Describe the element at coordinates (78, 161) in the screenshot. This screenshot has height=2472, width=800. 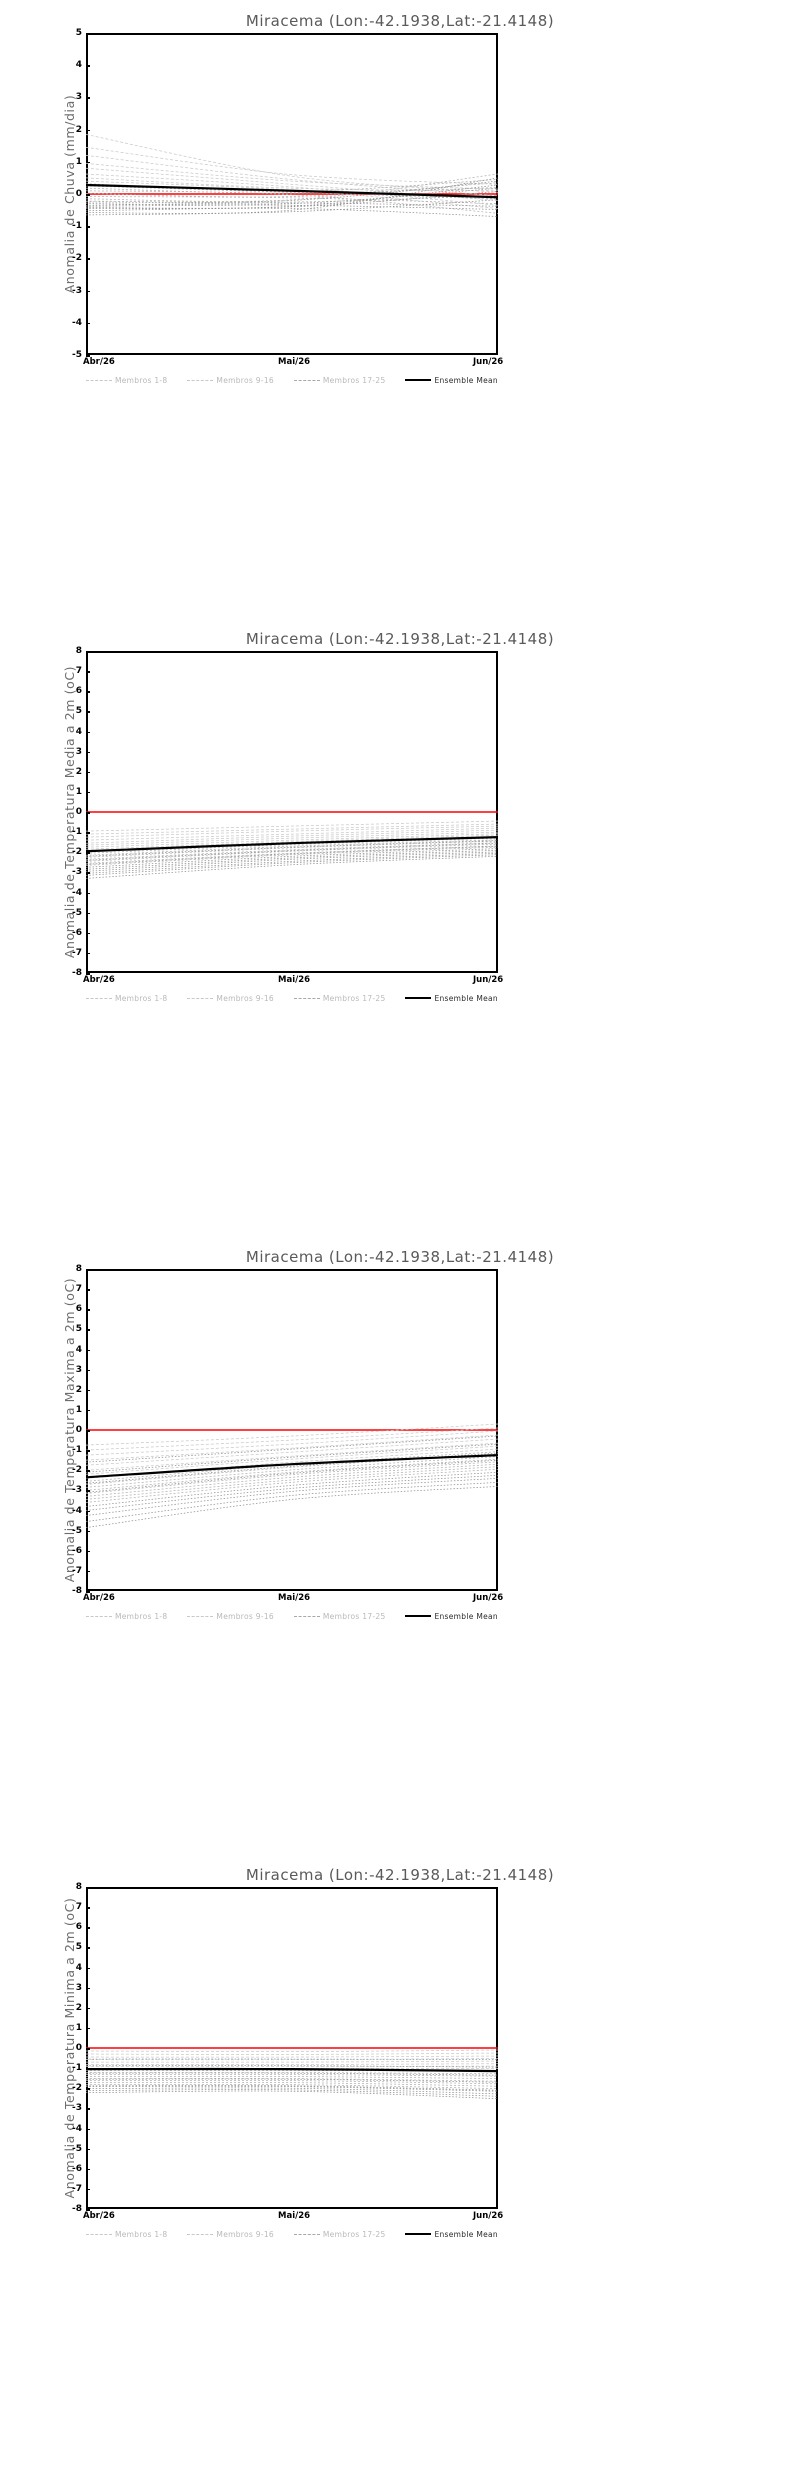
I see `y-axis-tick-label: 1` at that location.